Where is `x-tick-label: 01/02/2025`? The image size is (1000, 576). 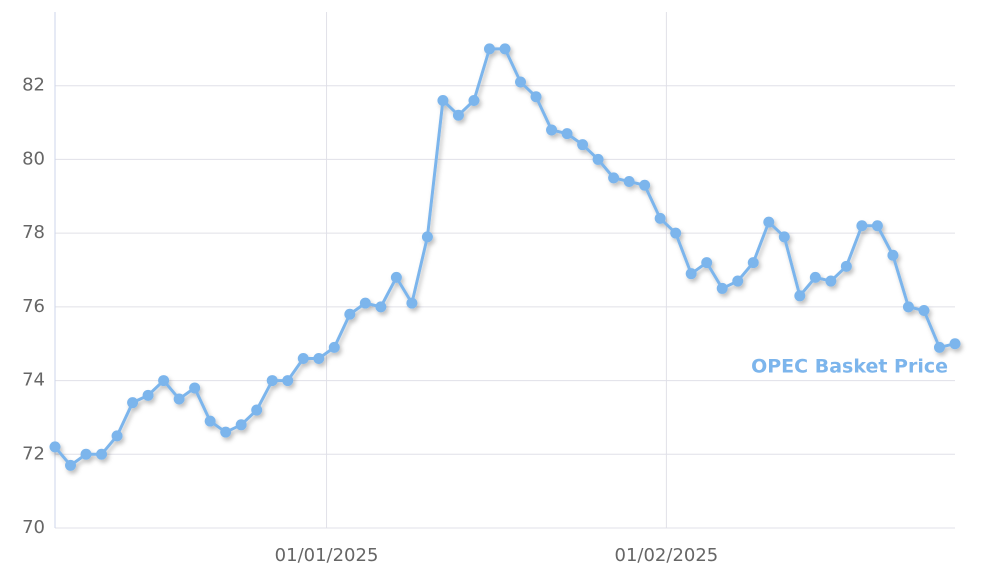 x-tick-label: 01/02/2025 is located at coordinates (667, 555).